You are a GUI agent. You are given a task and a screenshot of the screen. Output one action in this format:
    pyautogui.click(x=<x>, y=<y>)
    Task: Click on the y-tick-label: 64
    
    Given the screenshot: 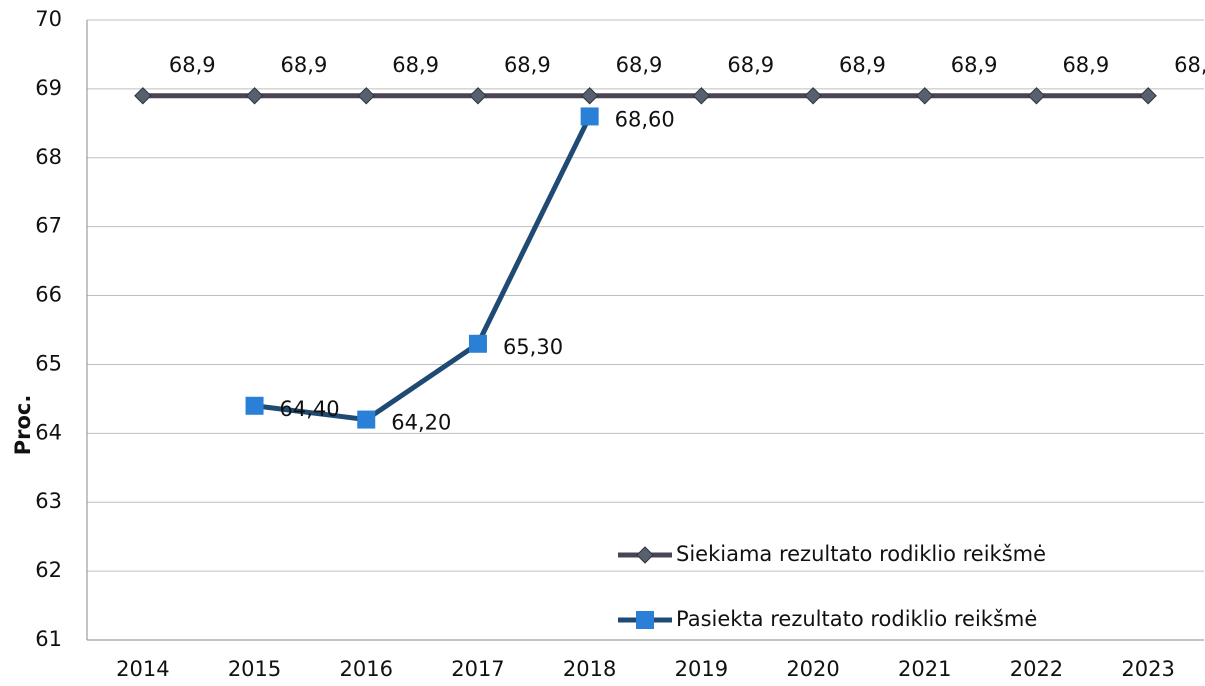 What is the action you would take?
    pyautogui.click(x=48, y=432)
    